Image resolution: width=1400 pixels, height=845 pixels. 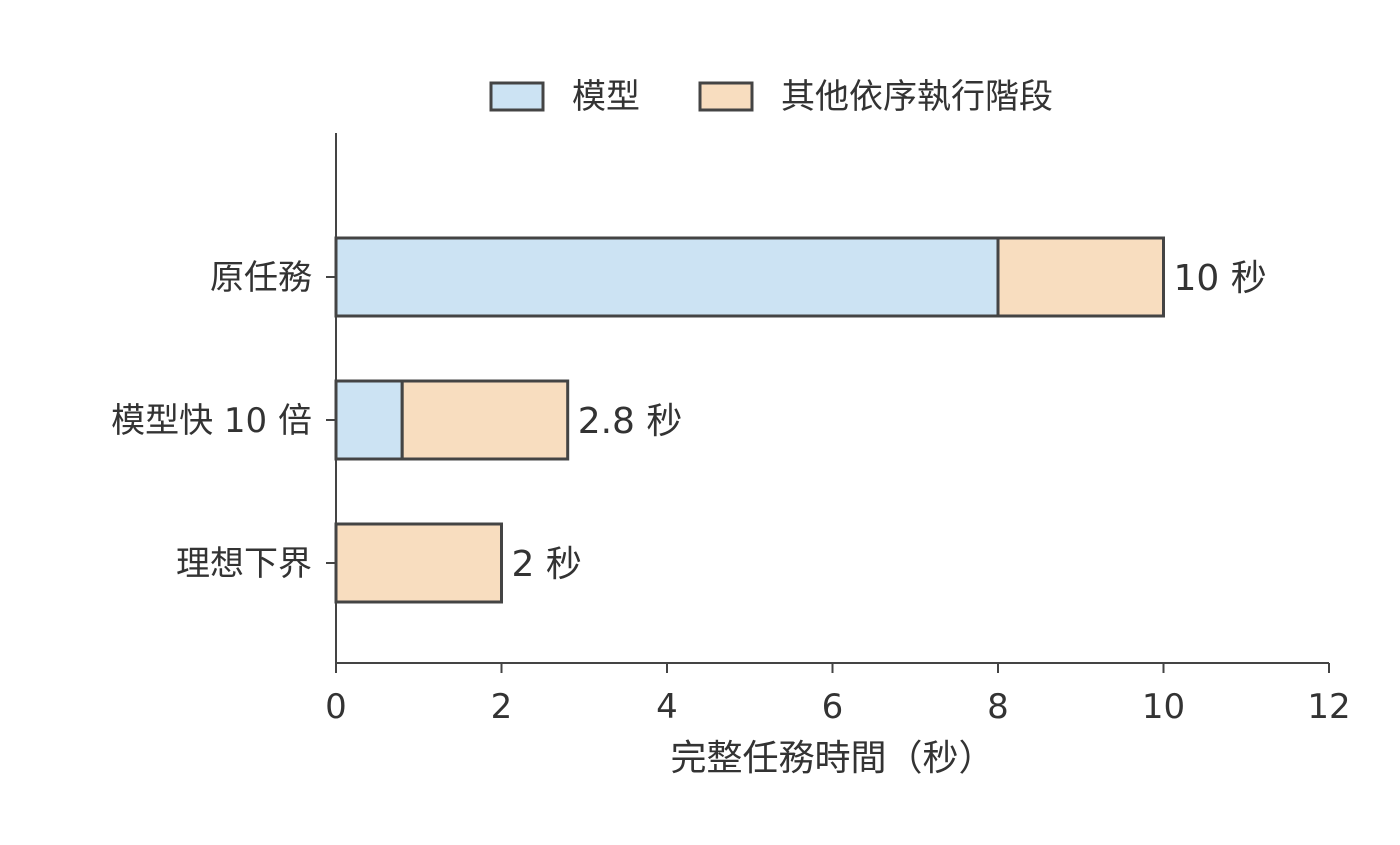 I want to click on x-tick-label: 4, so click(x=667, y=707).